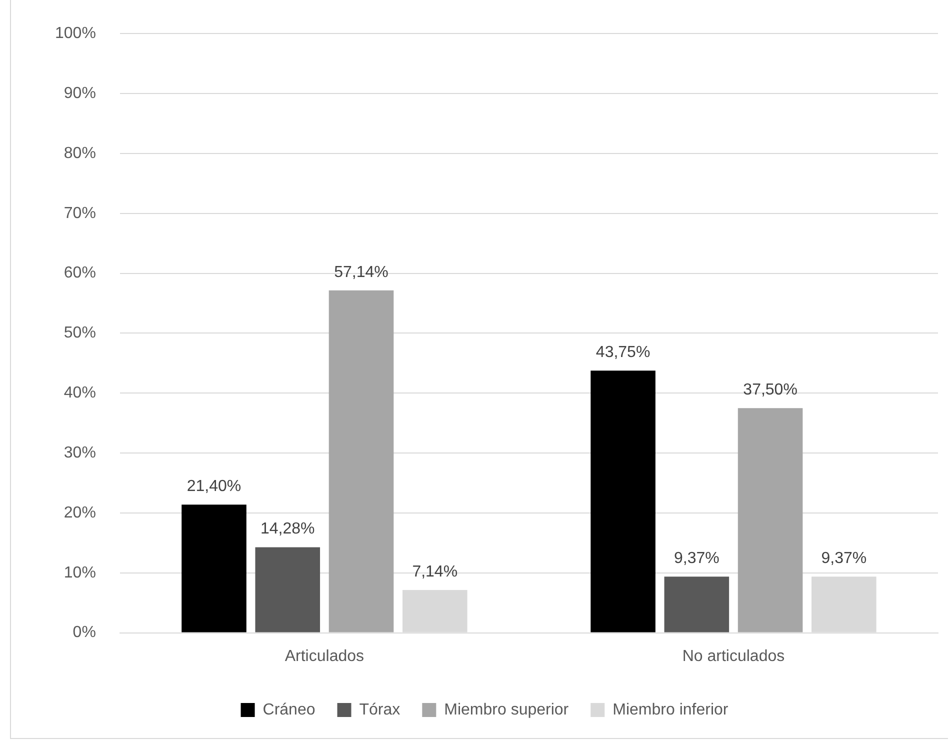  What do you see at coordinates (733, 656) in the screenshot?
I see `x-tick-label: No articulados` at bounding box center [733, 656].